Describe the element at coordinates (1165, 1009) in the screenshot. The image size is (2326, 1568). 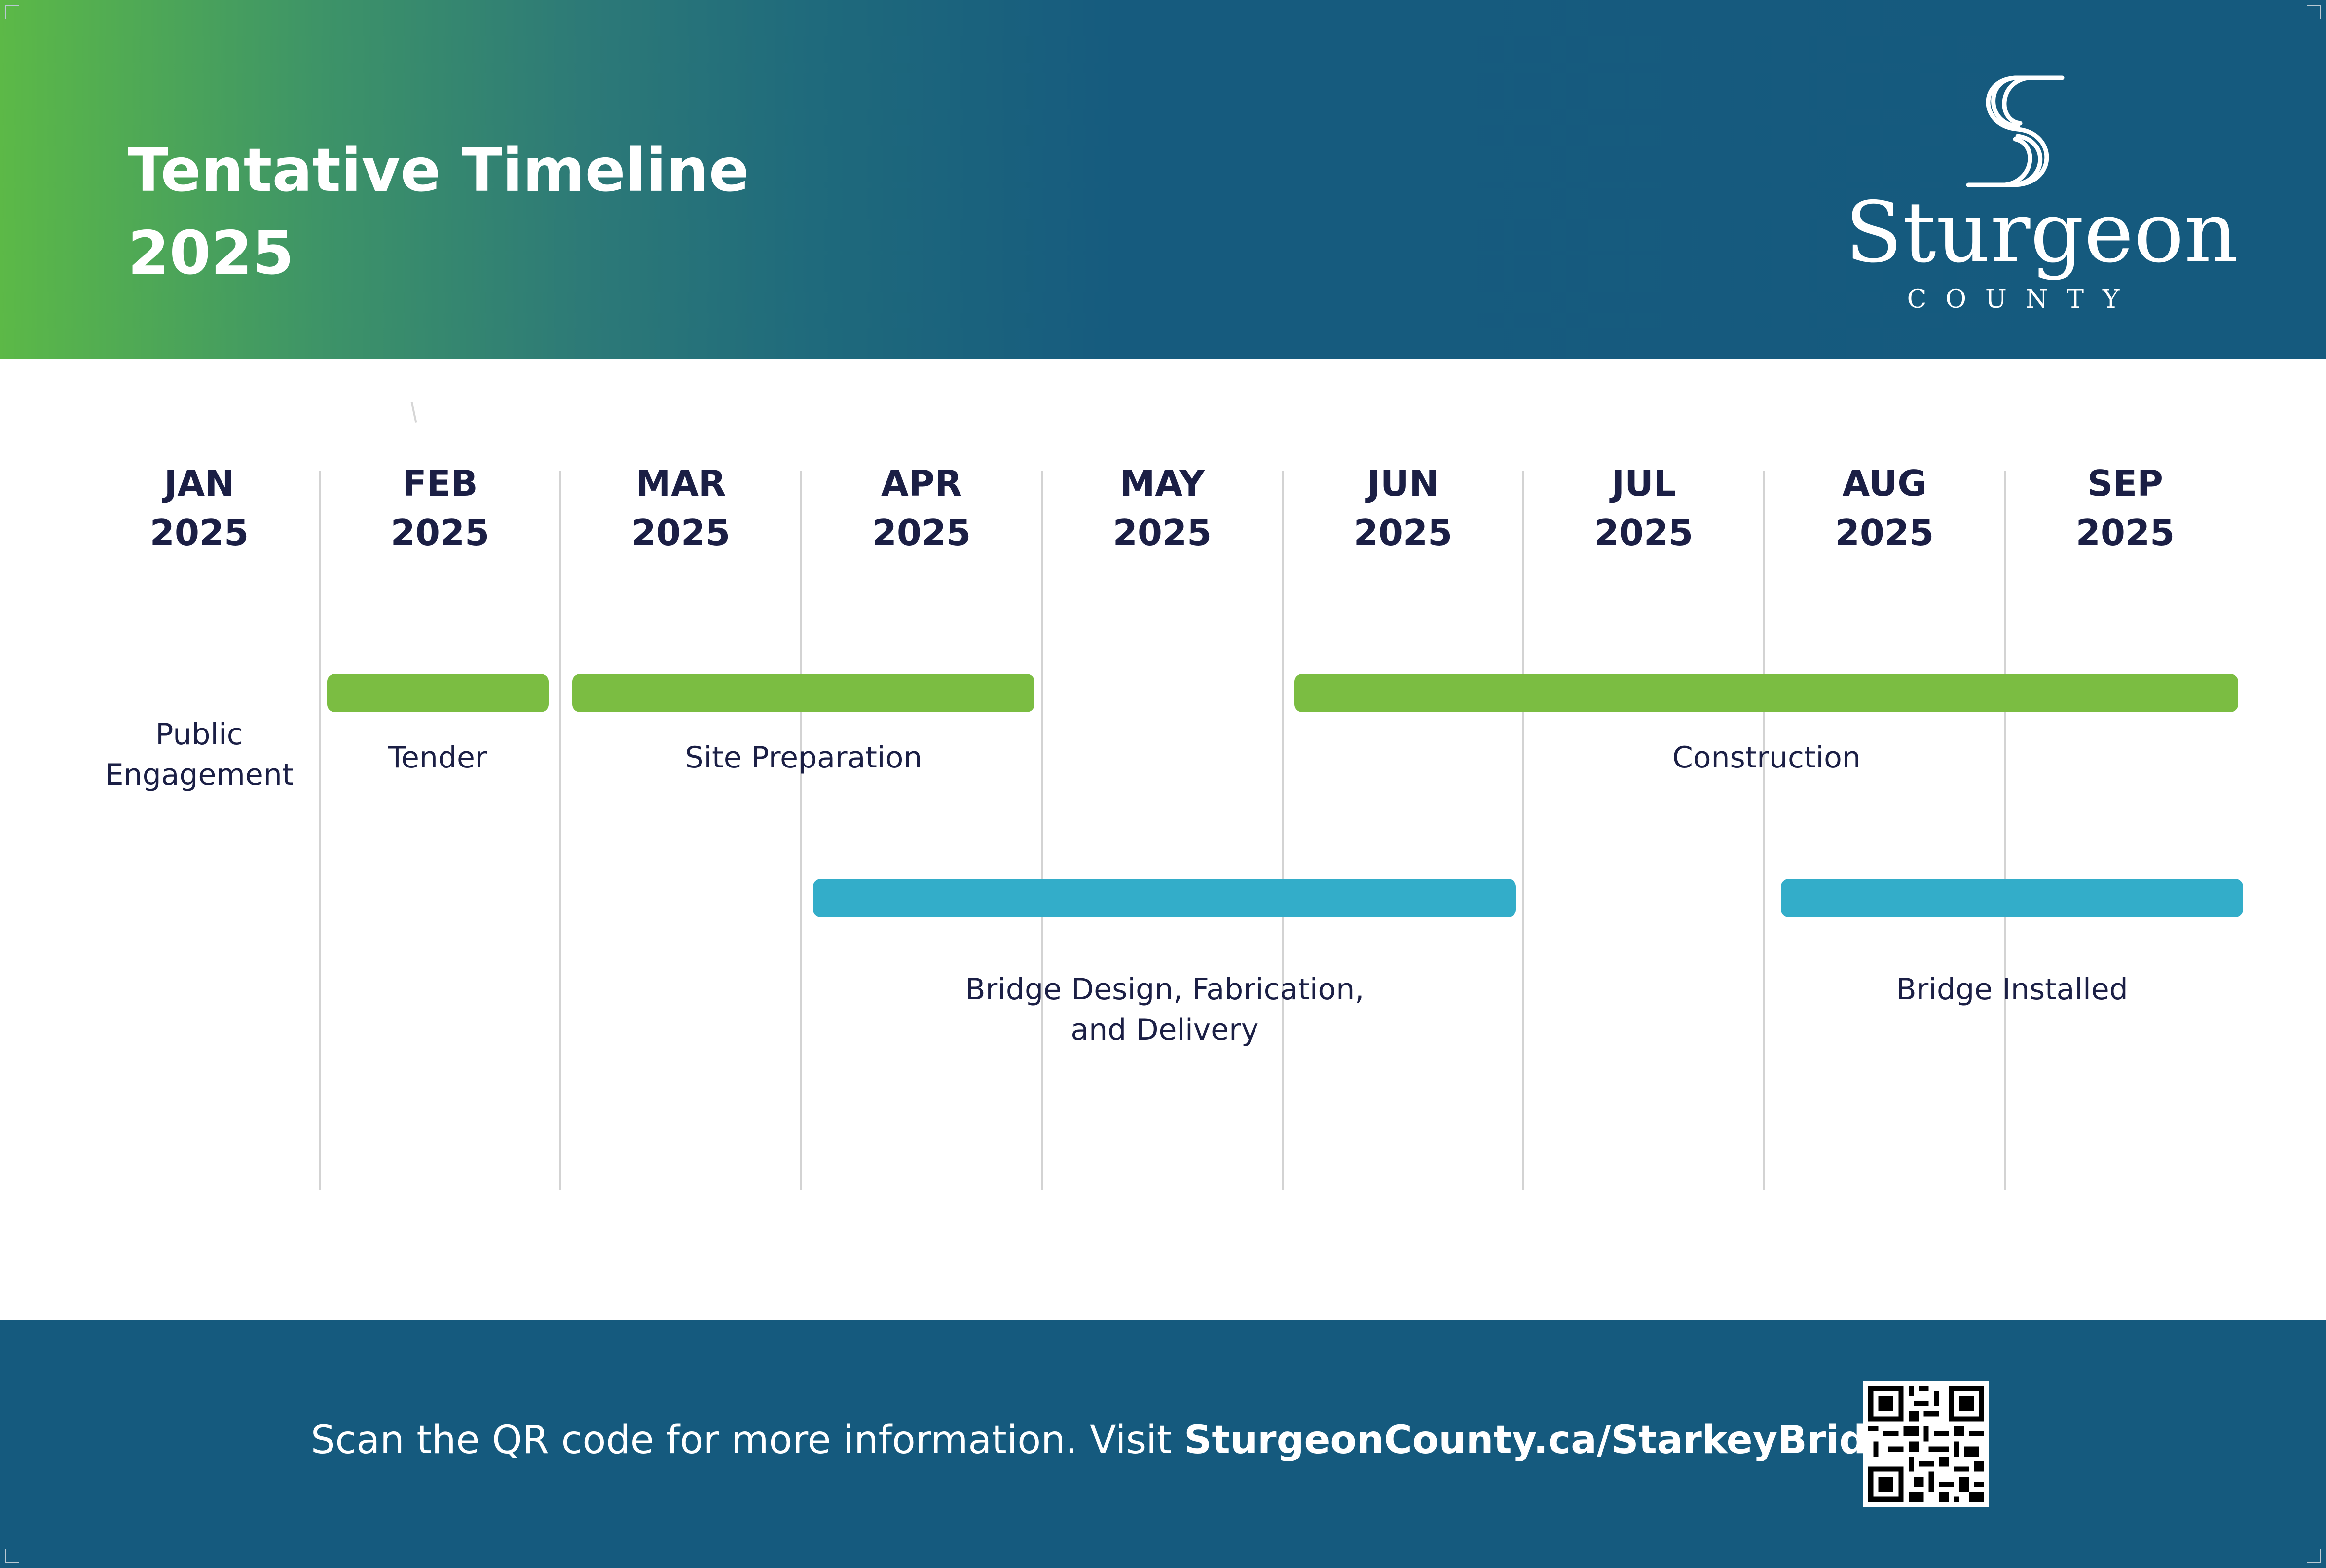
I see `task-label: Bridge Design, Fabrication, and Delivery` at that location.